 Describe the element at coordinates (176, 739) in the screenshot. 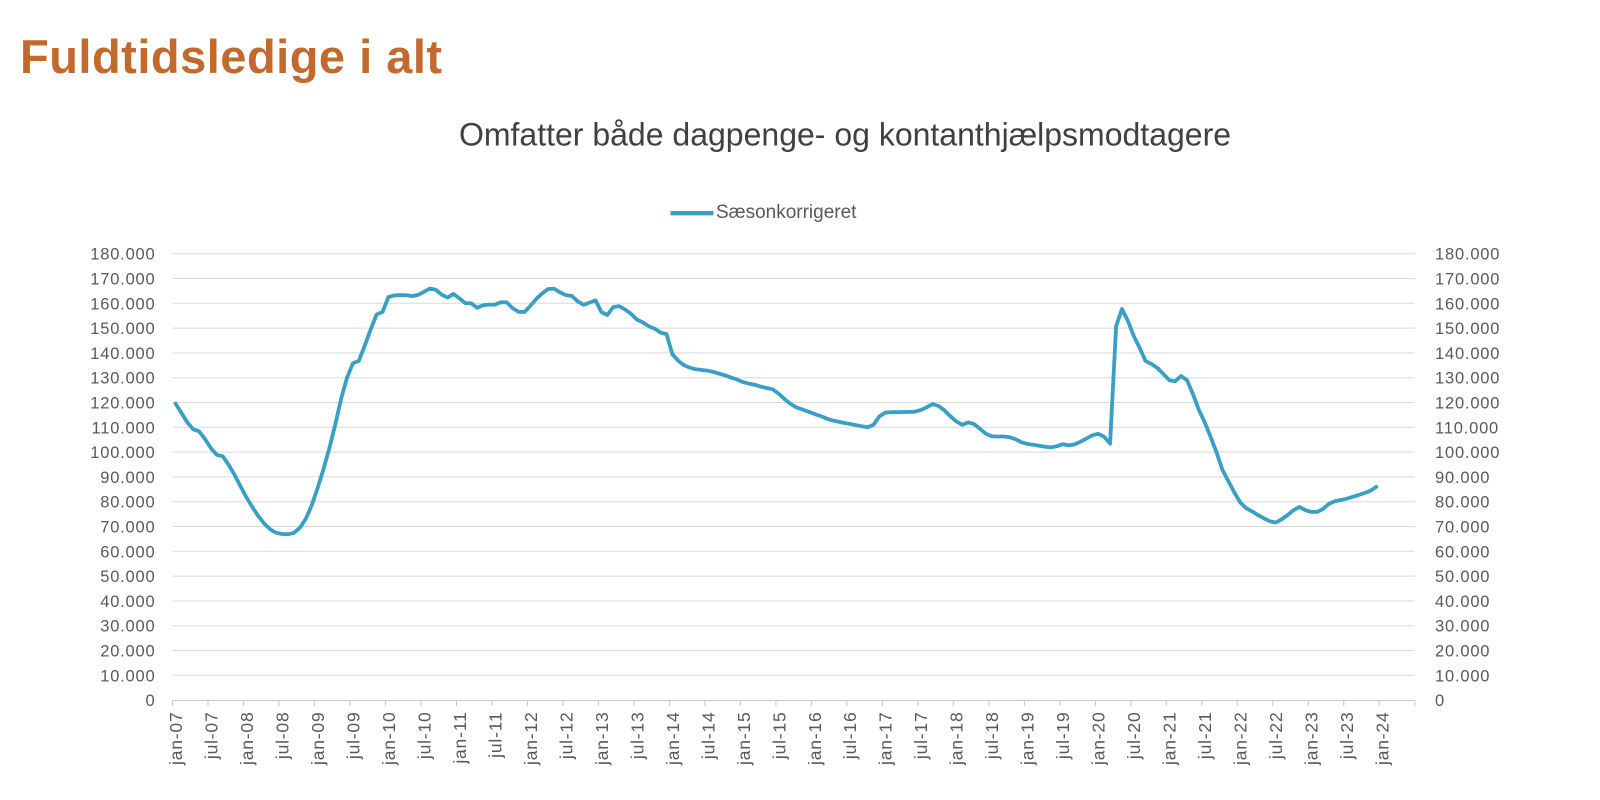

I see `svg-text: jan-07` at that location.